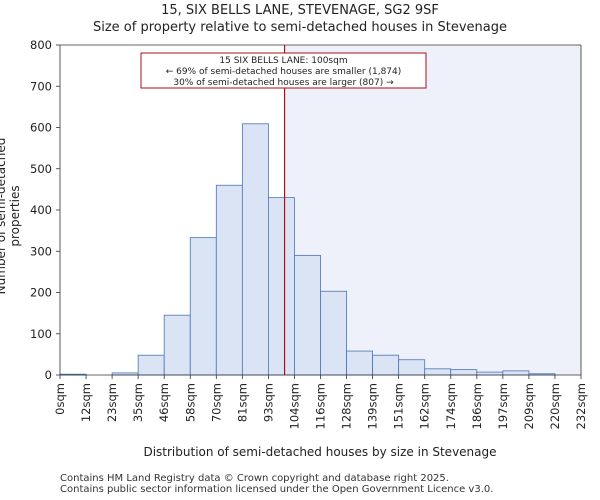 The height and width of the screenshot is (500, 600). I want to click on x-tick-label: 162sqm, so click(425, 406).